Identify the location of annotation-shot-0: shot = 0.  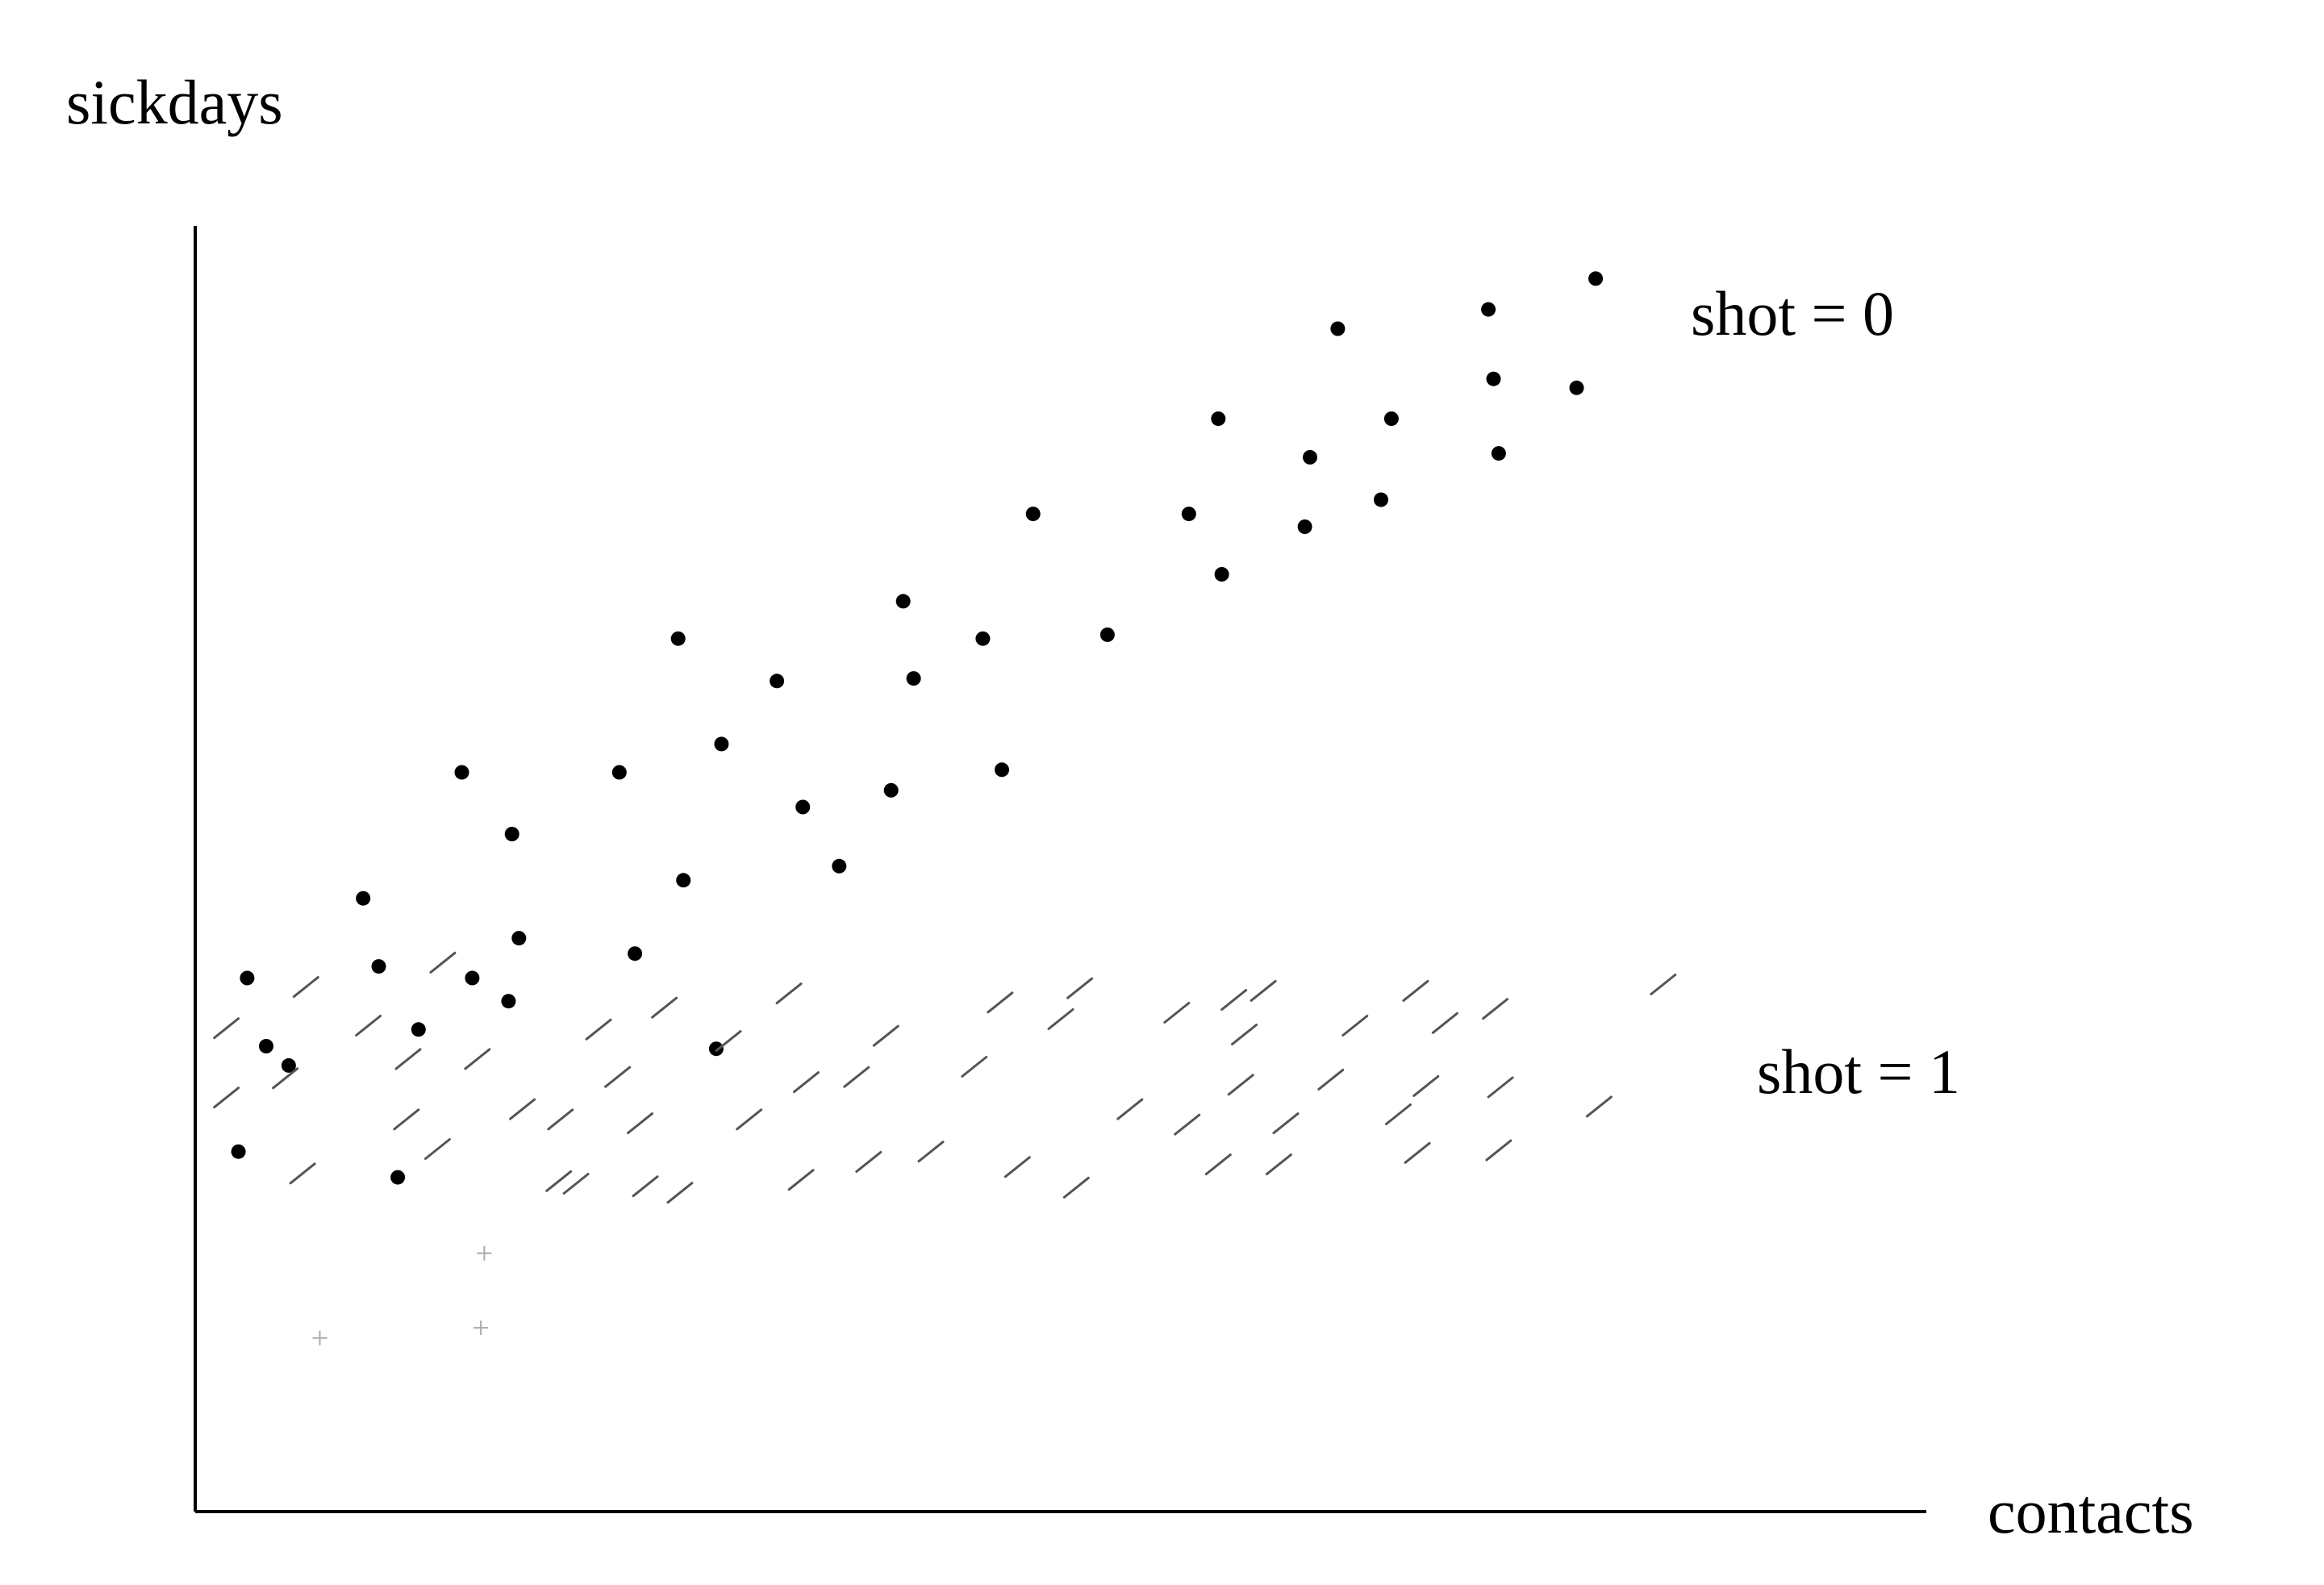
(1792, 313).